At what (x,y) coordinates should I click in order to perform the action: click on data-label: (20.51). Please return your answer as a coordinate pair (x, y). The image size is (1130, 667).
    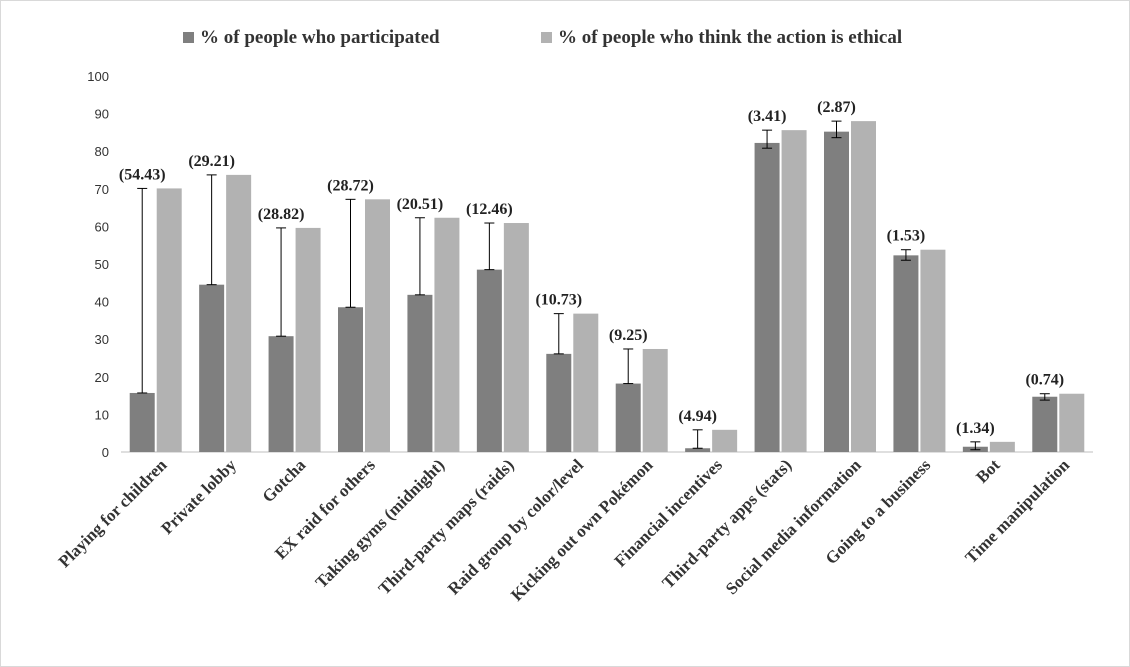
    Looking at the image, I should click on (420, 204).